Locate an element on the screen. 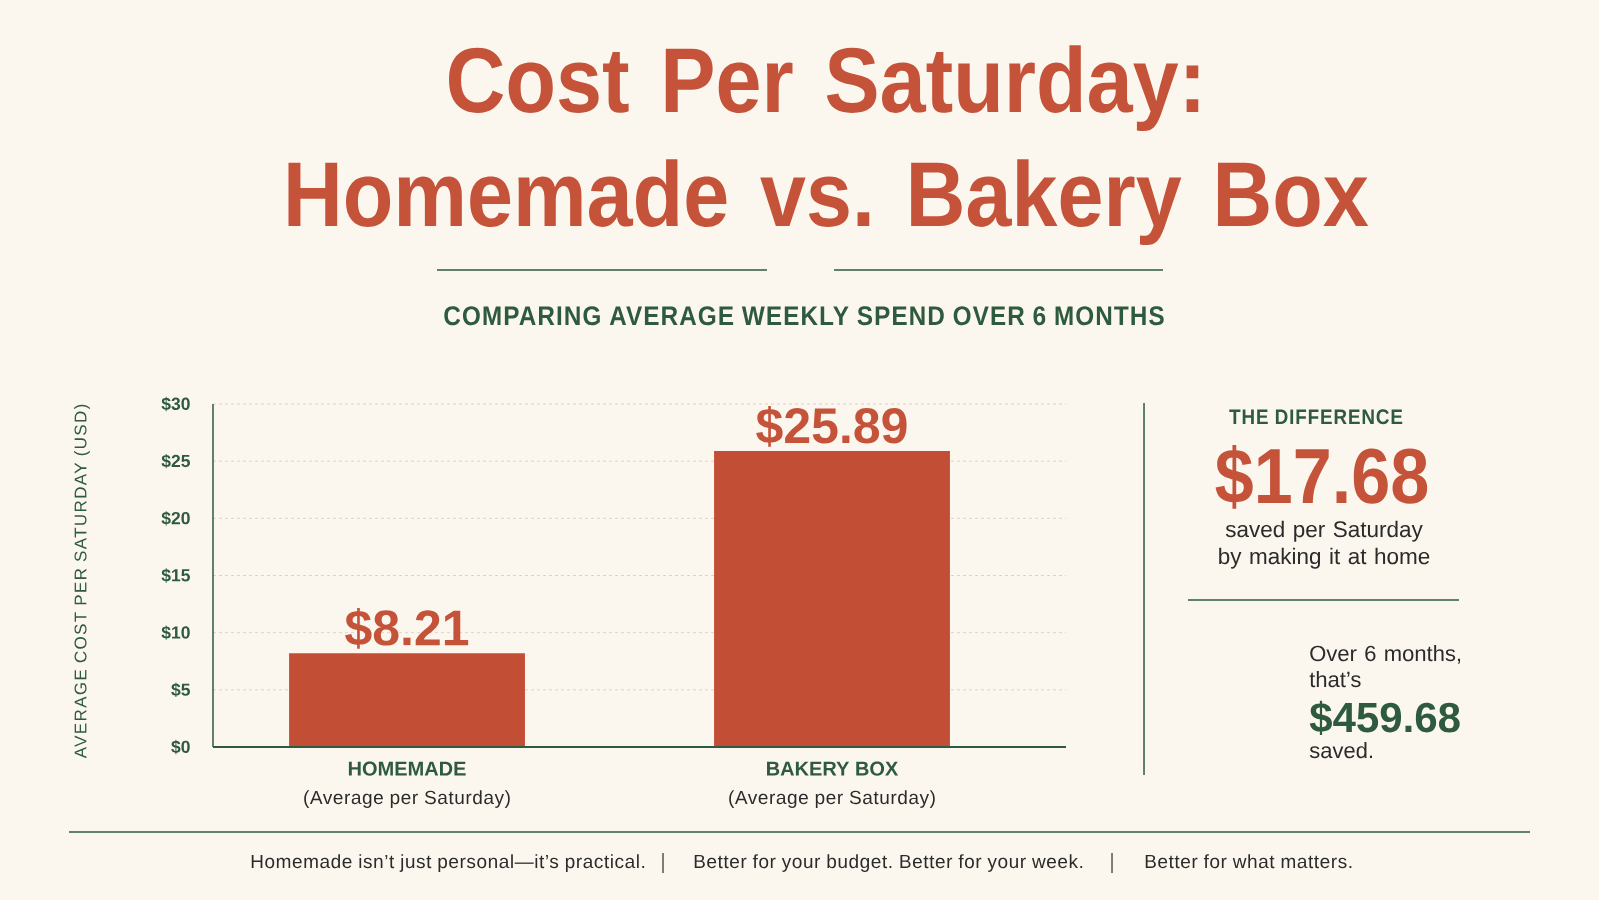  text: $459.68 is located at coordinates (1384, 718).